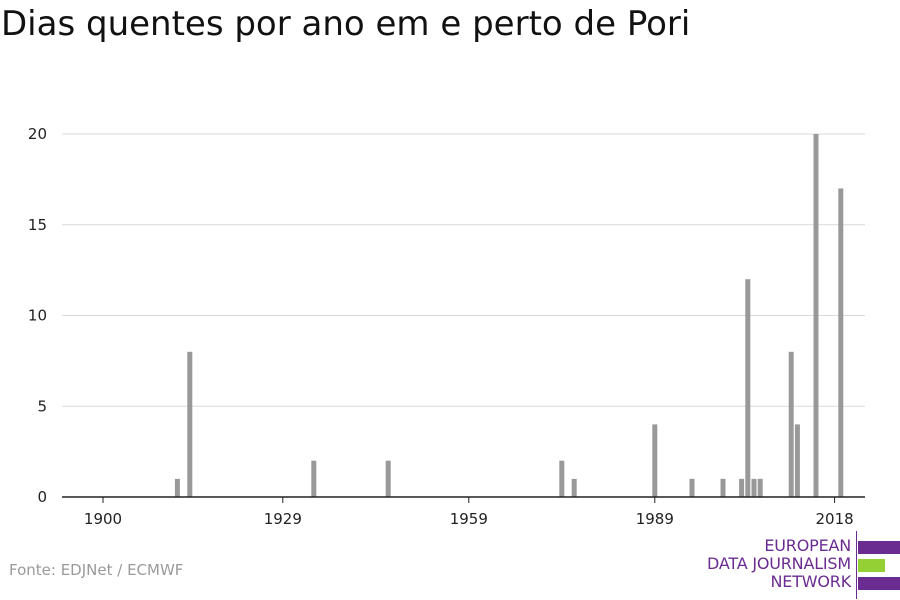  Describe the element at coordinates (879, 583) in the screenshot. I see `logo-bar-bottom` at that location.